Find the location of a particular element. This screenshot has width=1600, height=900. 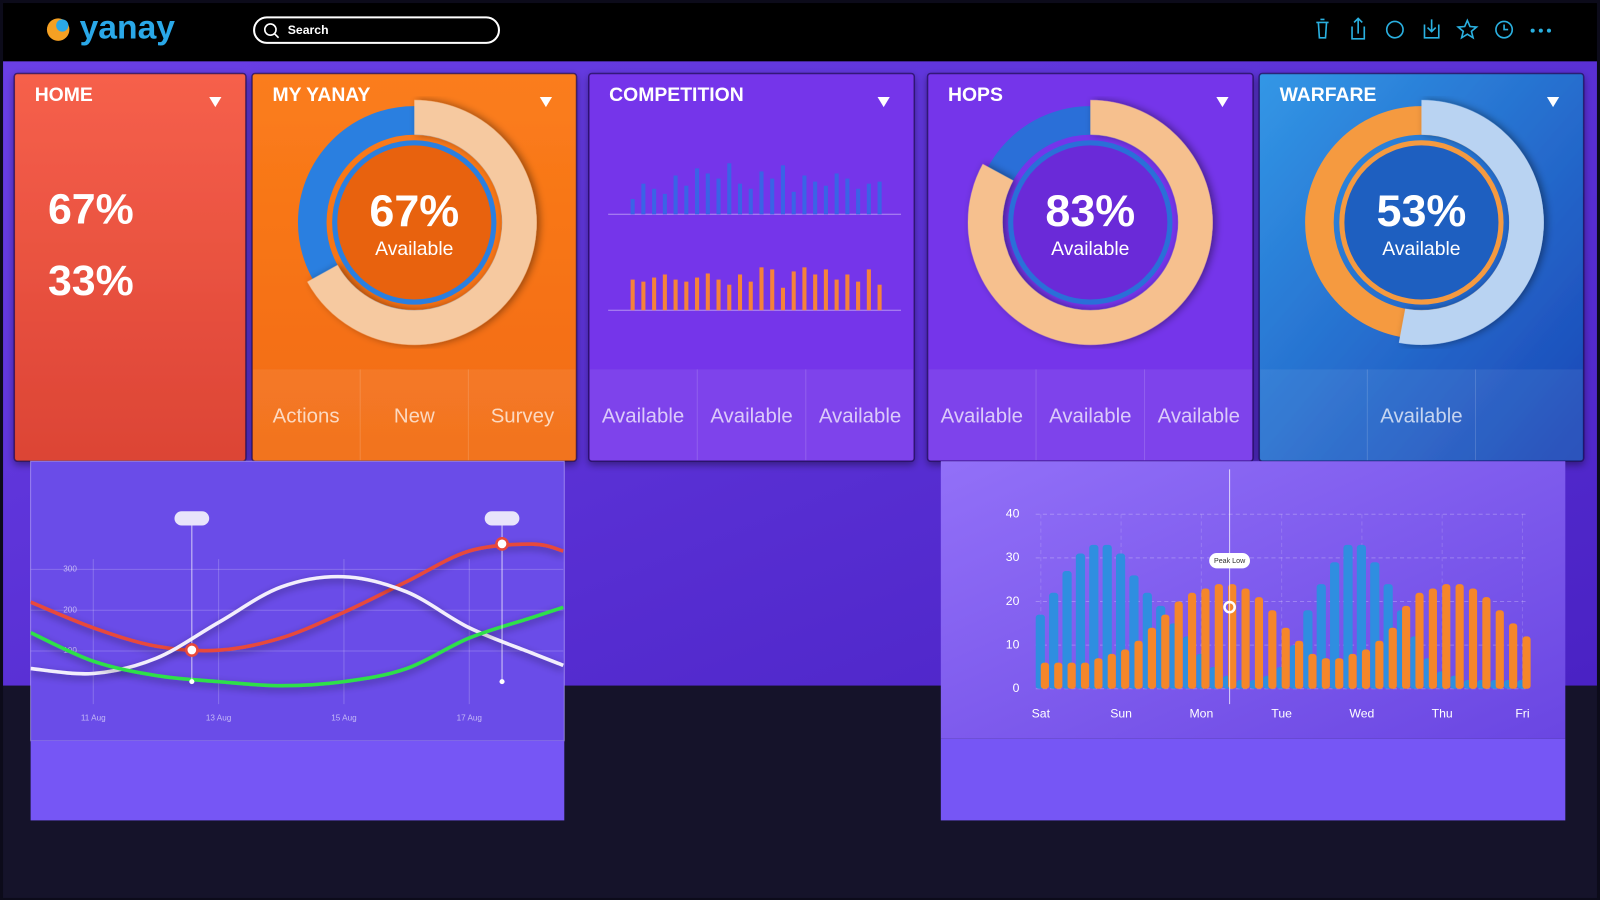

more-icon is located at coordinates (1541, 30).